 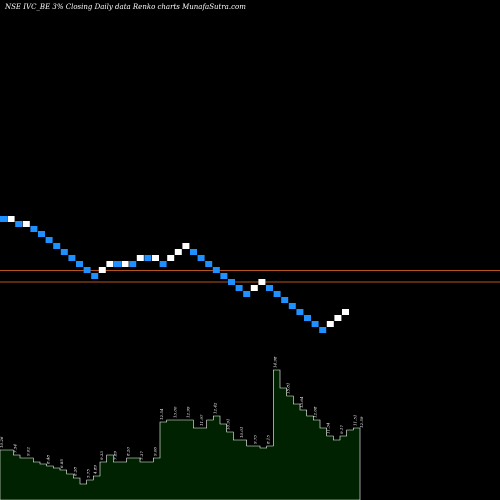 What do you see at coordinates (228, 424) in the screenshot?
I see `volume-label: 10.91` at bounding box center [228, 424].